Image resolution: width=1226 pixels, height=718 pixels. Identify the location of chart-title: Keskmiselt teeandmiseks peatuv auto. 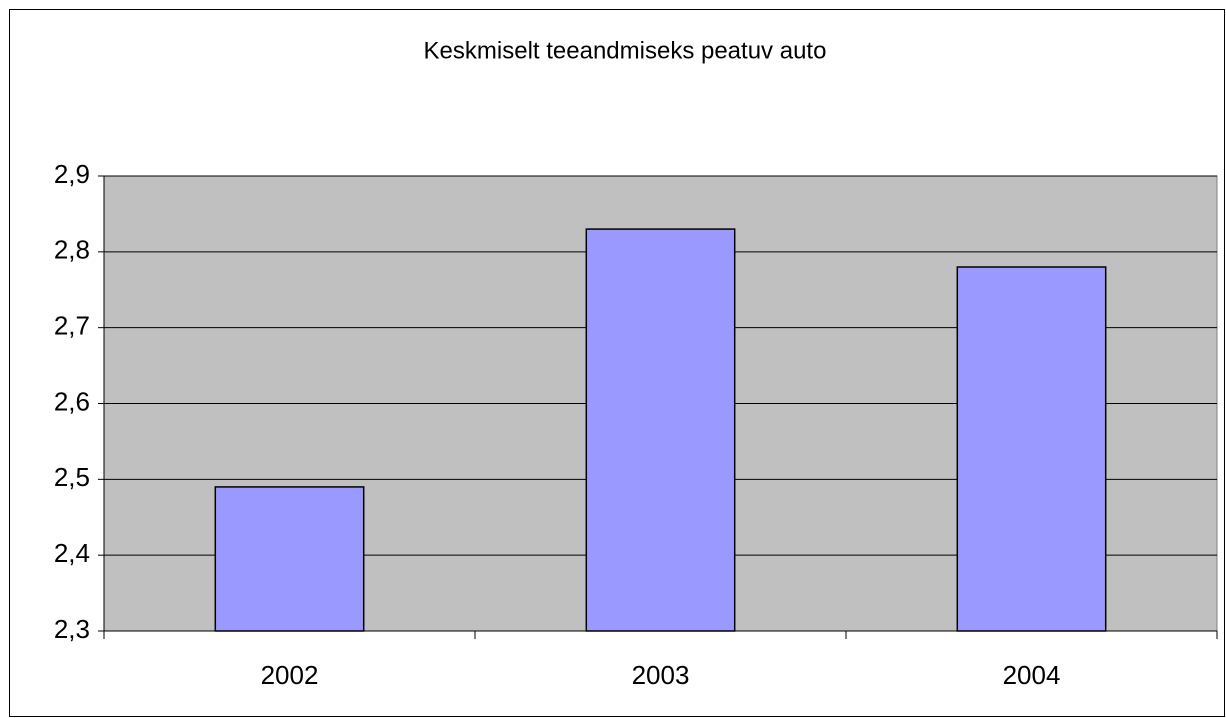
(625, 50).